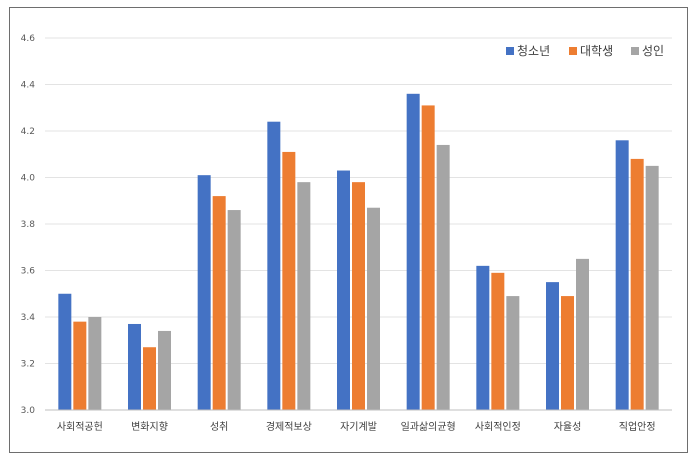 The width and height of the screenshot is (699, 466). What do you see at coordinates (533, 51) in the screenshot?
I see `legend-label: 청소년` at bounding box center [533, 51].